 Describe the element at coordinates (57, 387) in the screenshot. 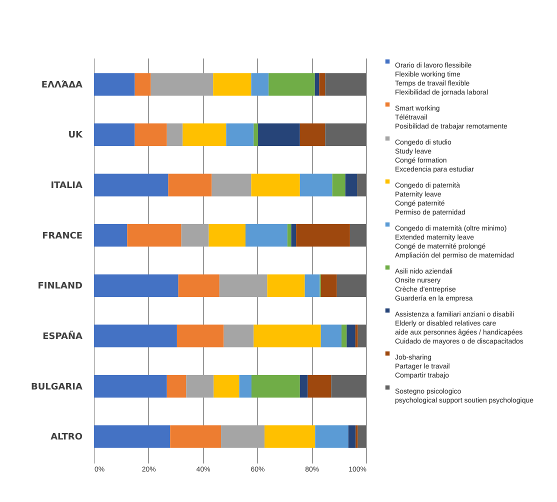

I see `y-tick-label: BULGARIA` at that location.